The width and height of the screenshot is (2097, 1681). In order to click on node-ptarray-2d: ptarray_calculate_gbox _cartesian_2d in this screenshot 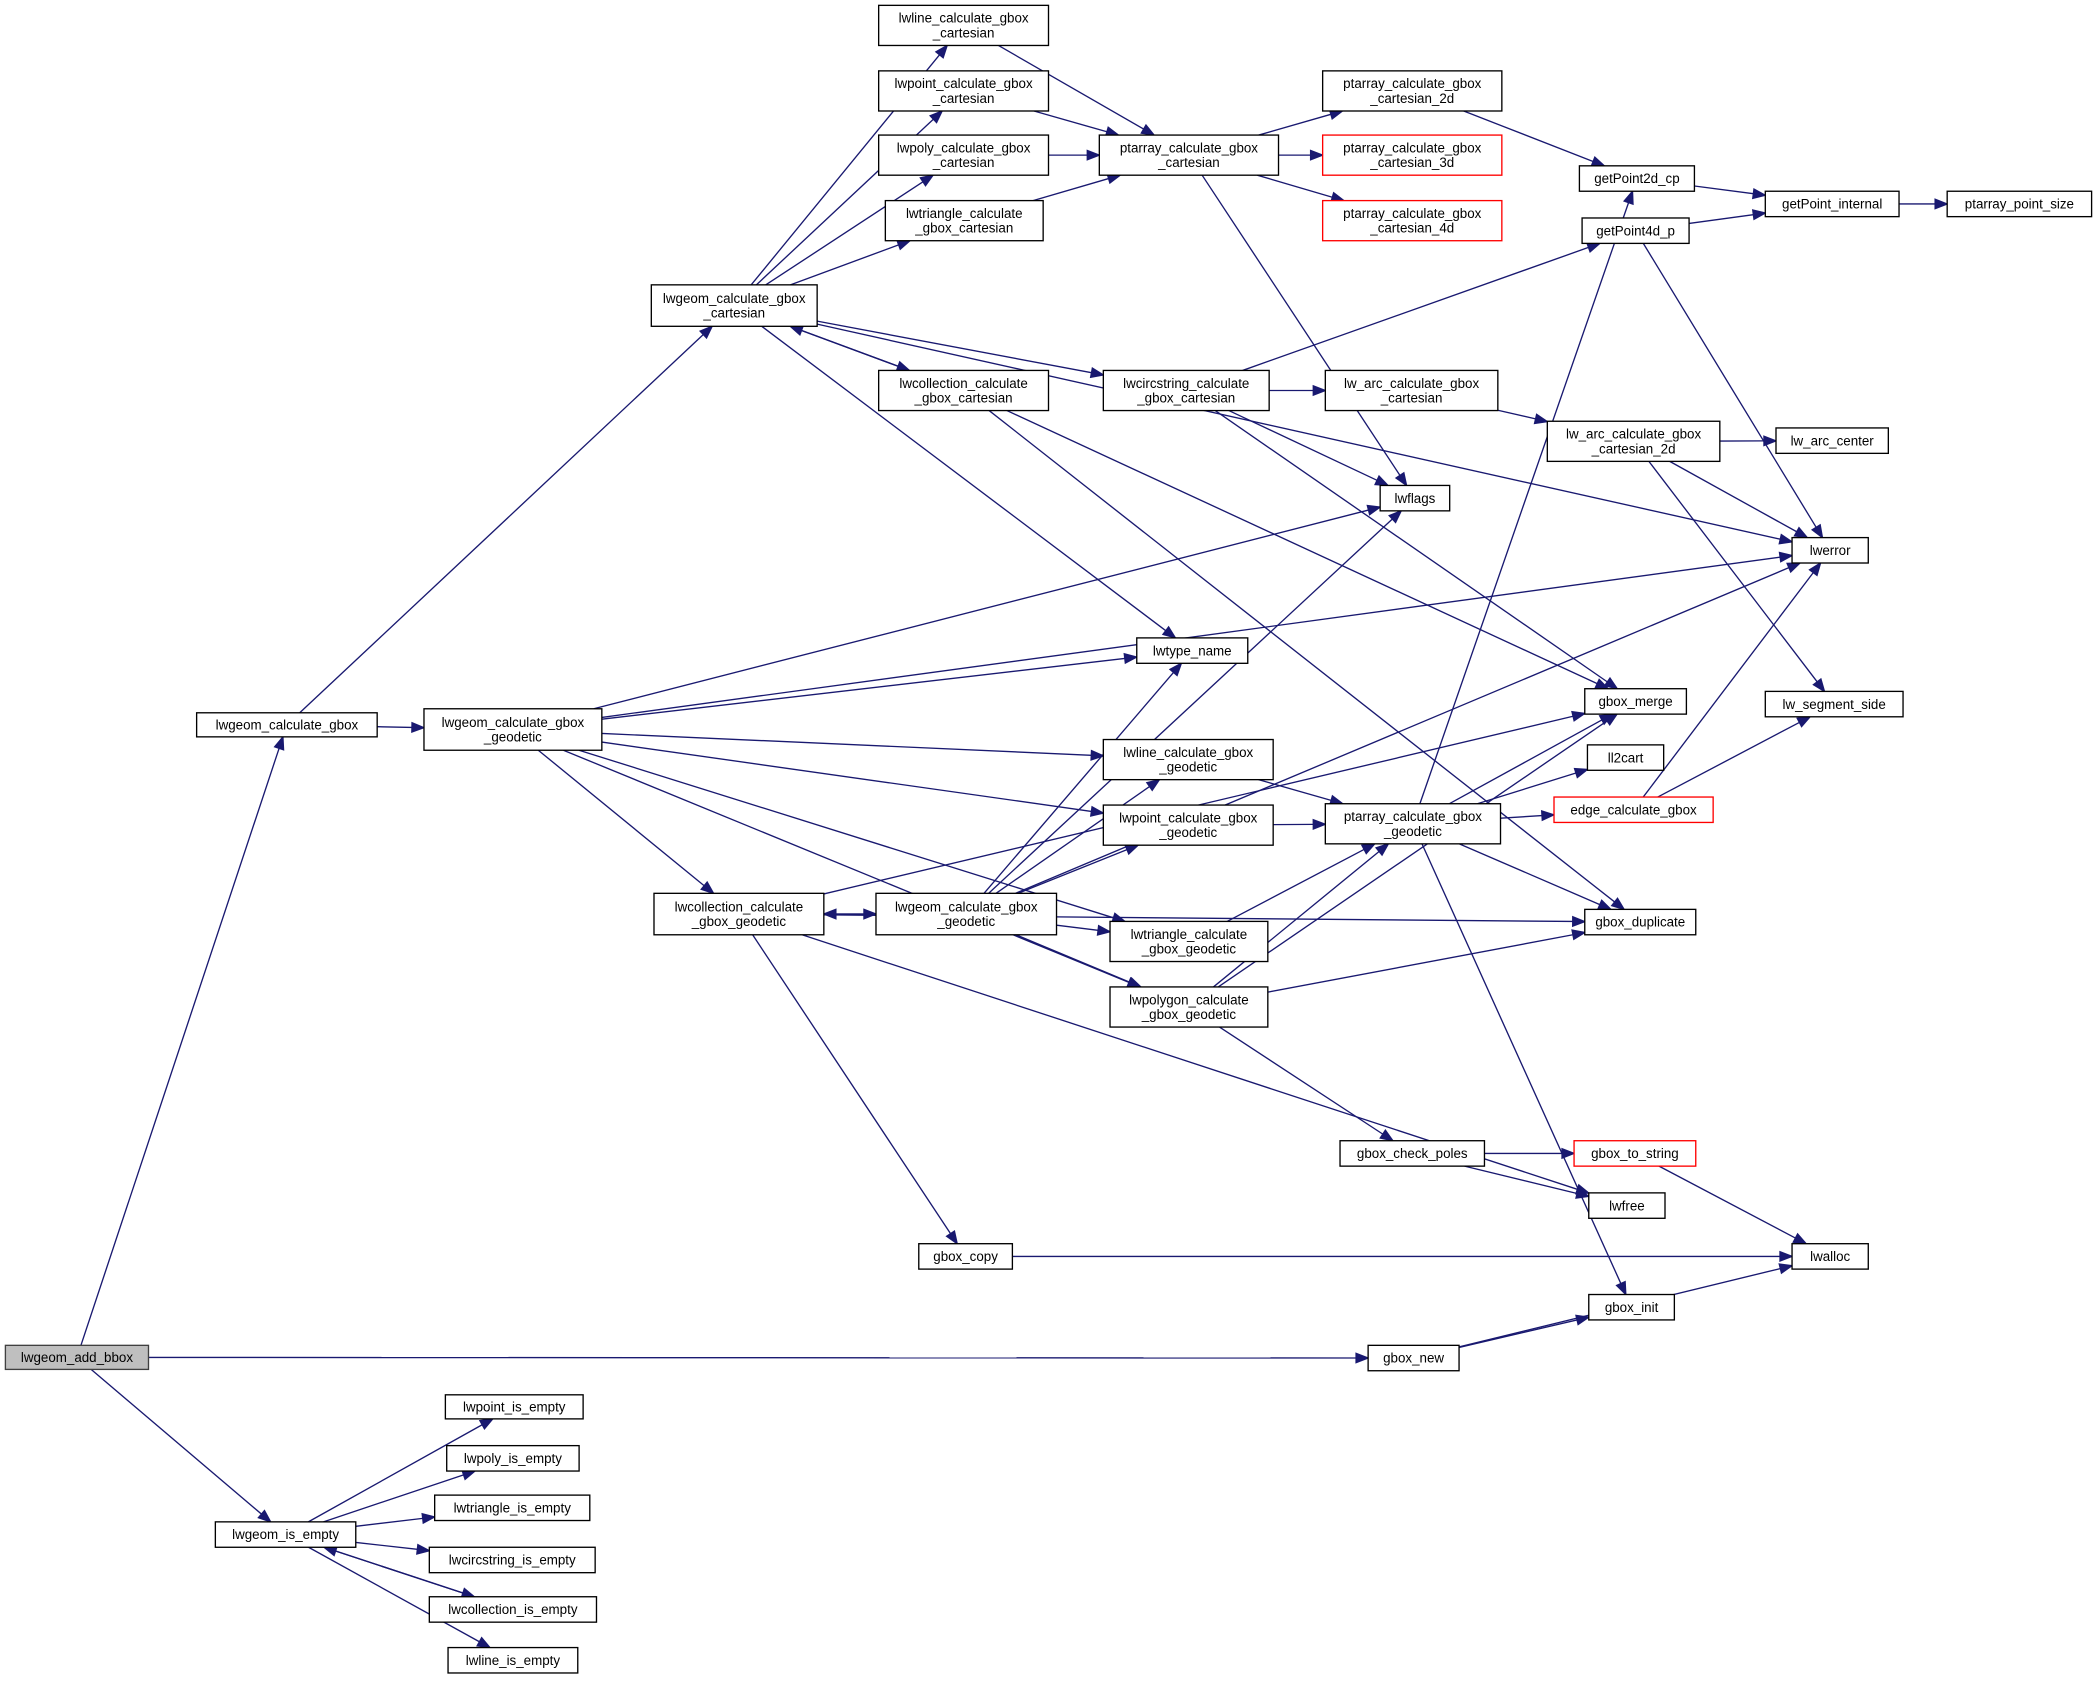, I will do `click(1412, 91)`.